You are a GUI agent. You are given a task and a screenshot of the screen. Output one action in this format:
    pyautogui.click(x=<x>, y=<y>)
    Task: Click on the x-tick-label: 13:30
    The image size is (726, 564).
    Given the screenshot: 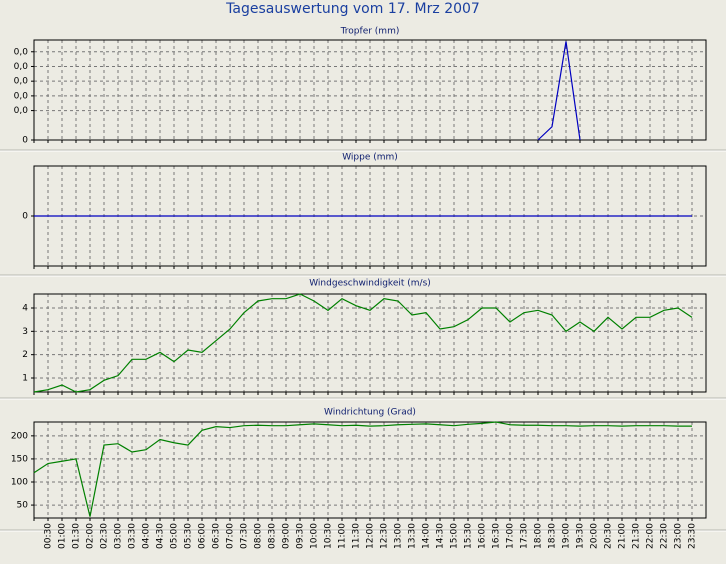 What is the action you would take?
    pyautogui.click(x=413, y=536)
    